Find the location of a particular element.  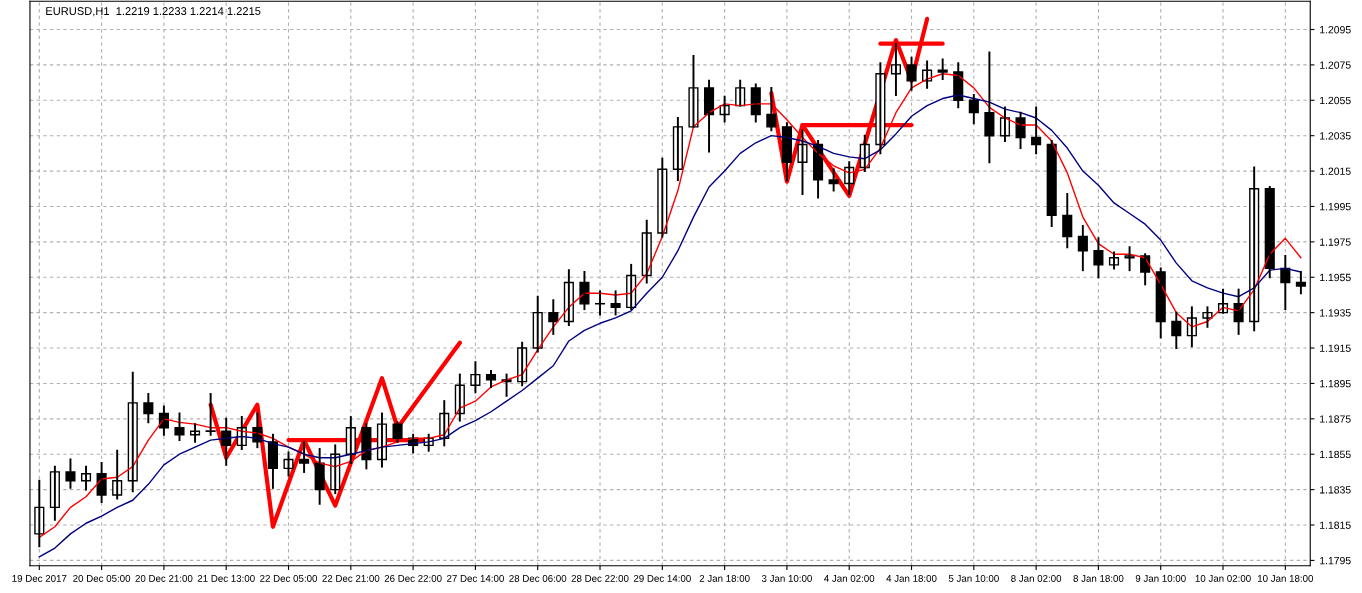

y-tick-label: 1.2015 is located at coordinates (1335, 171).